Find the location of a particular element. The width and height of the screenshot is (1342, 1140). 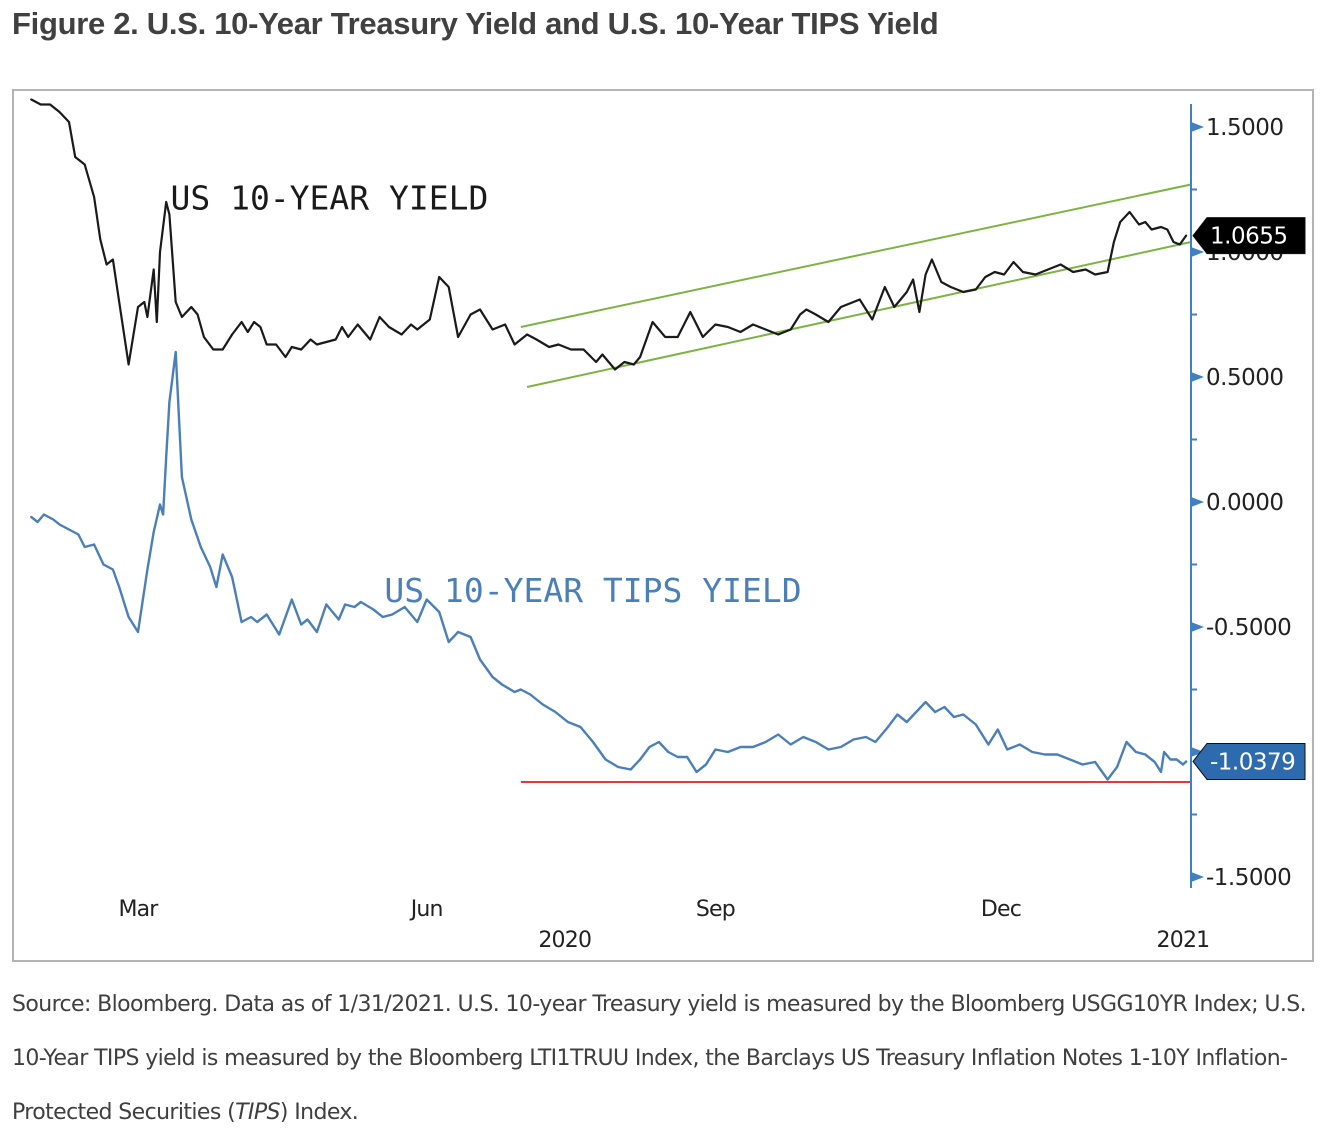

y-tick-label: 0.0000 is located at coordinates (1244, 503).